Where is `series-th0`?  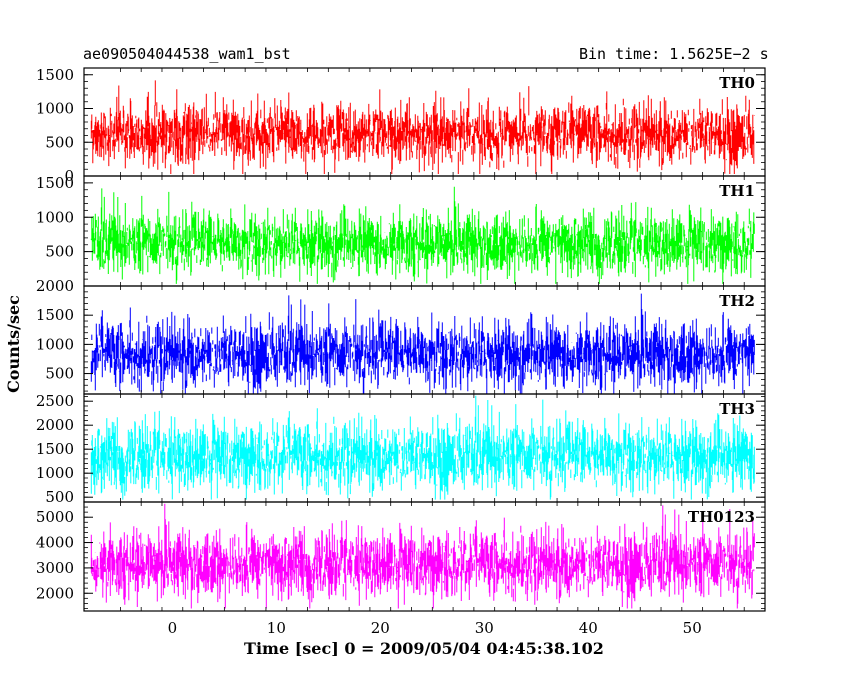 series-th0 is located at coordinates (422, 127).